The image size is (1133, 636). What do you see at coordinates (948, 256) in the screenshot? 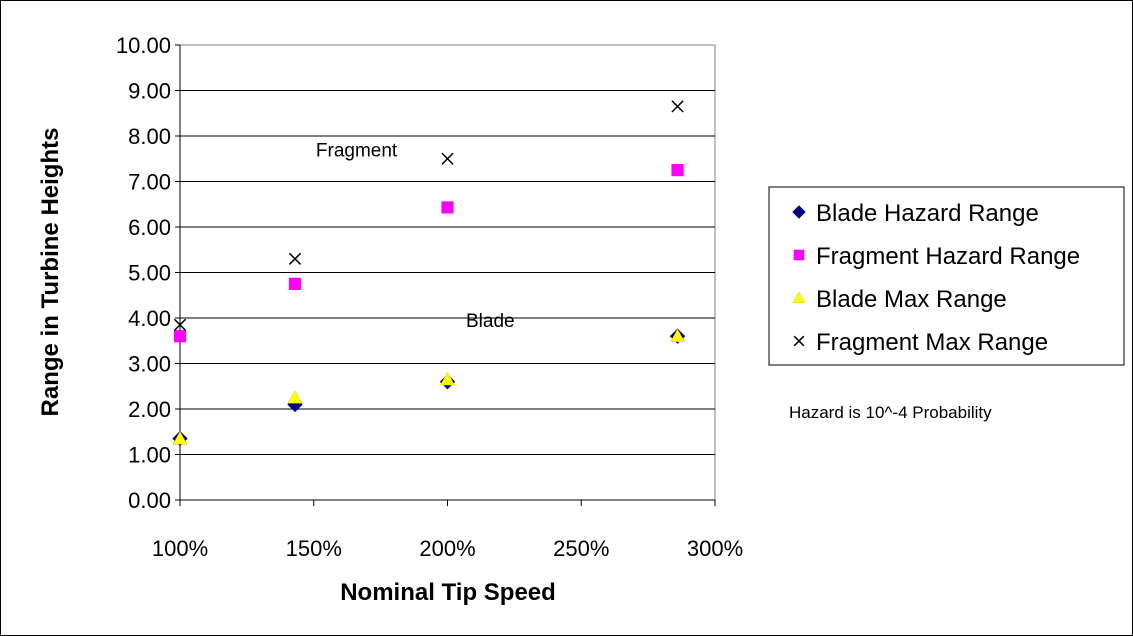
I see `legend-label: Fragment Hazard Range` at bounding box center [948, 256].